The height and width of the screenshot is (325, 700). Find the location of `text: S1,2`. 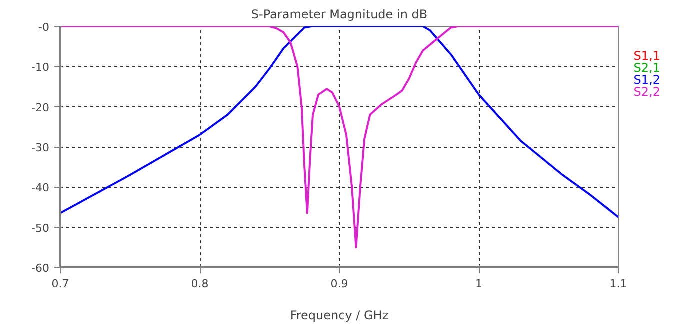

text: S1,2 is located at coordinates (647, 79).